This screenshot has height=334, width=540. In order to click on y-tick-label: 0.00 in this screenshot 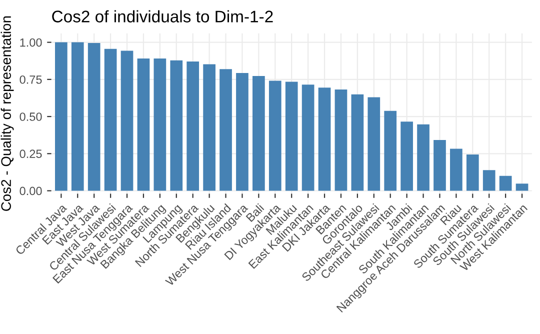, I will do `click(31, 191)`.